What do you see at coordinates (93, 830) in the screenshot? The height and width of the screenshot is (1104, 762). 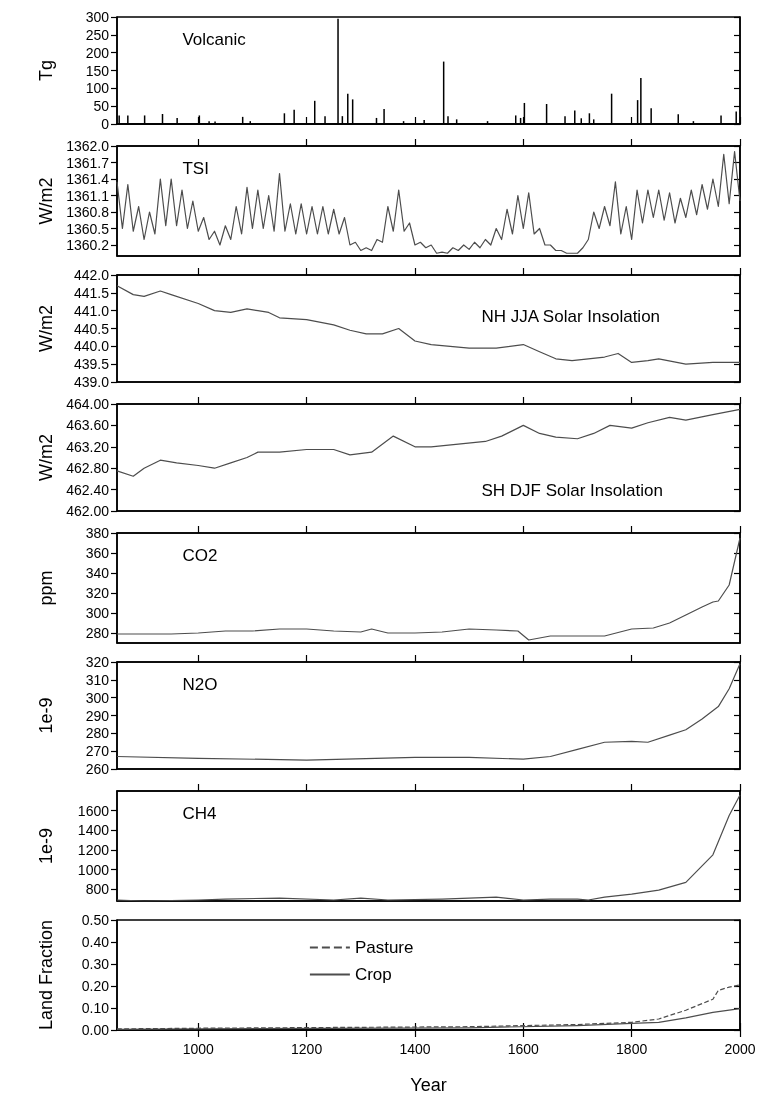 I see `y-tick-label: 1400` at bounding box center [93, 830].